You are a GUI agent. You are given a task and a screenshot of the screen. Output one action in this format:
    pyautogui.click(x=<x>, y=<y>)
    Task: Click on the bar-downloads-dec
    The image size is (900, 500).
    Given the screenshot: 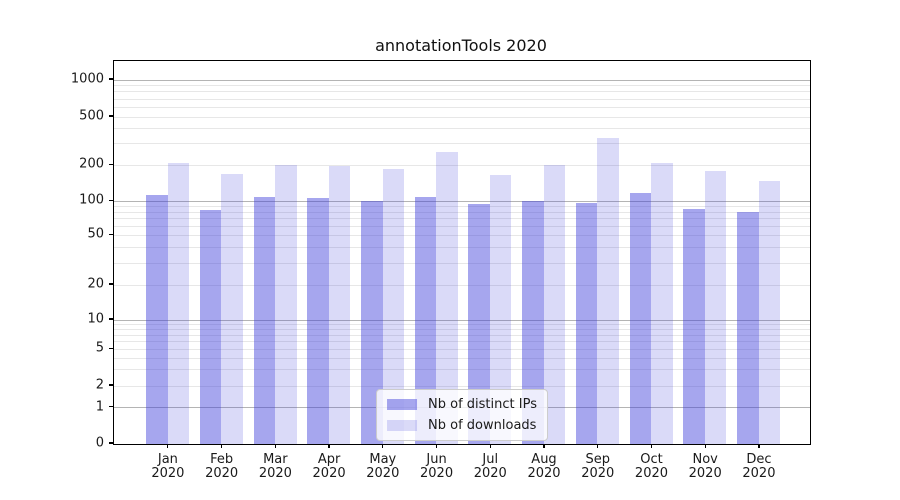 What is the action you would take?
    pyautogui.click(x=769, y=312)
    